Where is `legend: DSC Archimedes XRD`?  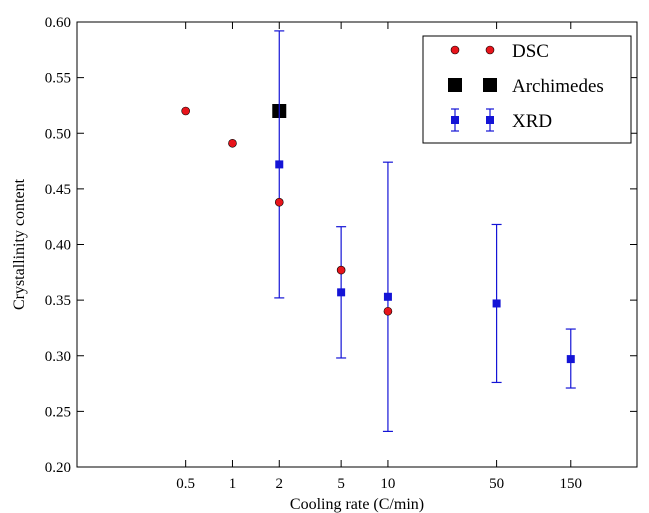 legend: DSC Archimedes XRD is located at coordinates (527, 89).